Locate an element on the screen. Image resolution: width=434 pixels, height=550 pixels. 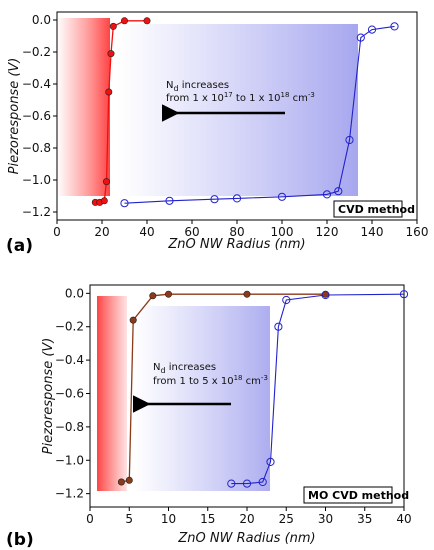
x-tick-label: 100 is located at coordinates (282, 232).